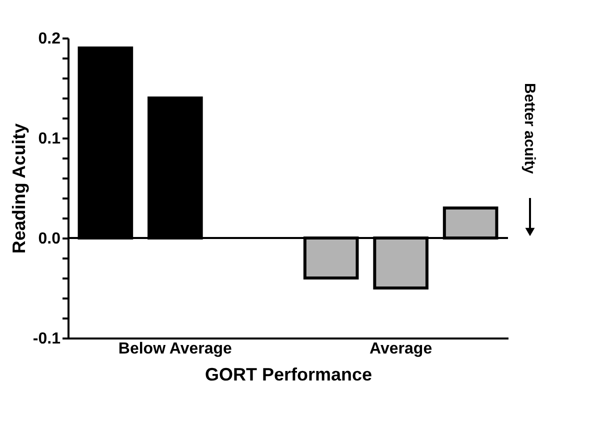  What do you see at coordinates (49, 139) in the screenshot?
I see `y-tick-label: 0.1` at bounding box center [49, 139].